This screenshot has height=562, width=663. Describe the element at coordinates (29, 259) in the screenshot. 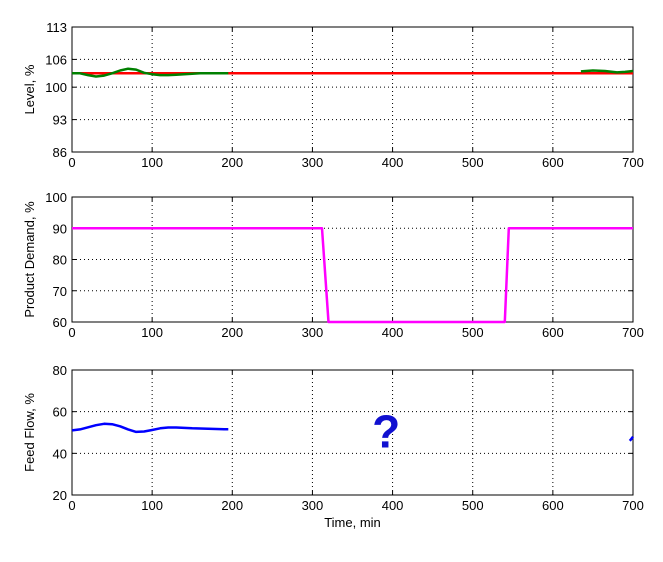

I see `y-axis-label: Product Demand, %` at that location.